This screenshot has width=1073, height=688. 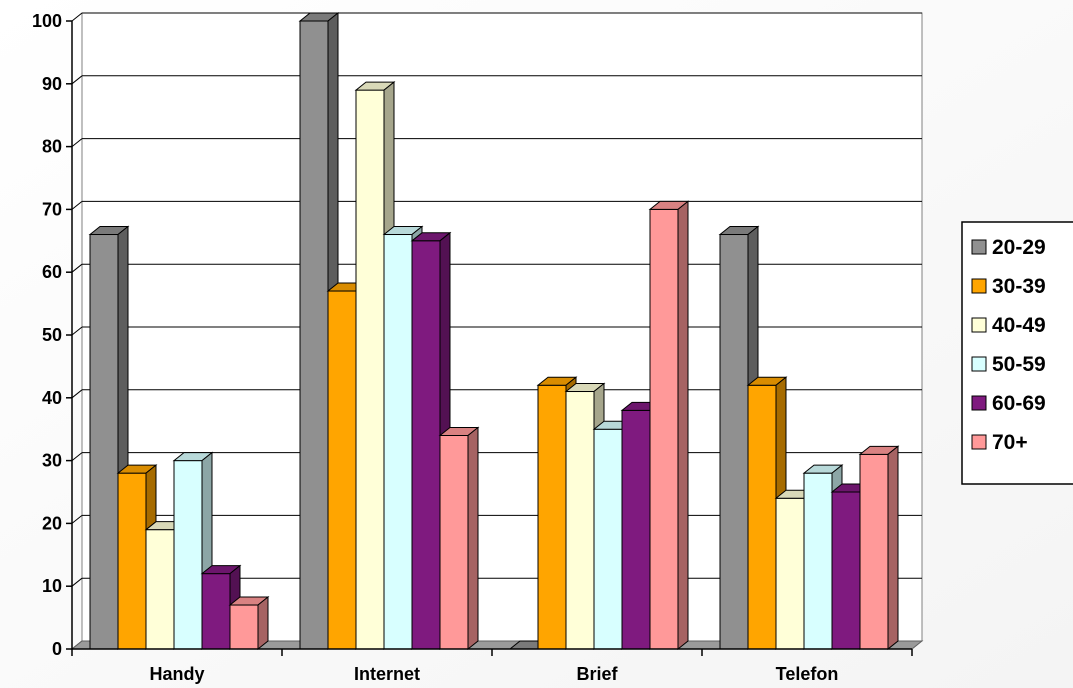 I want to click on bar-telefon-70+, so click(x=879, y=548).